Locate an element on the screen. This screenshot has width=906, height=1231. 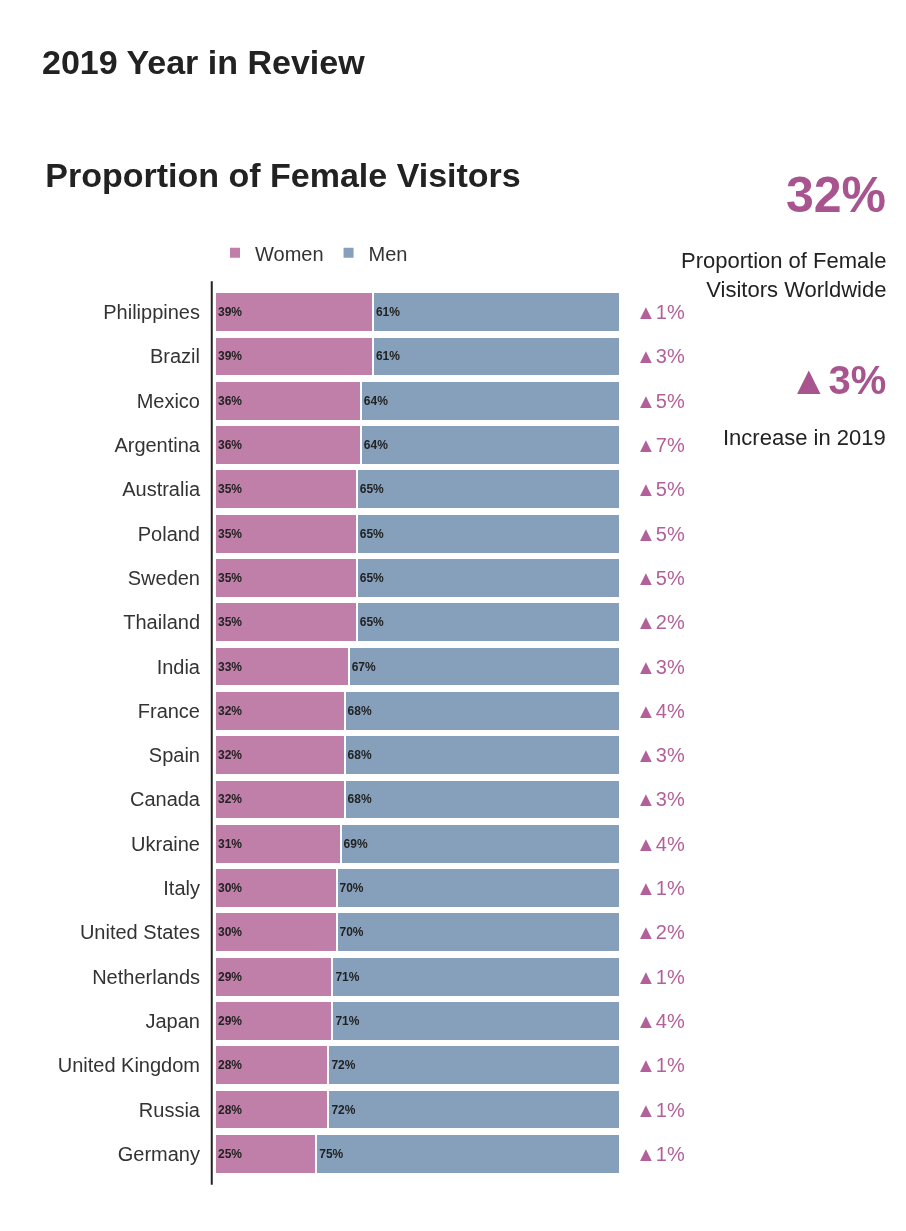
data-label: 75% is located at coordinates (331, 1153).